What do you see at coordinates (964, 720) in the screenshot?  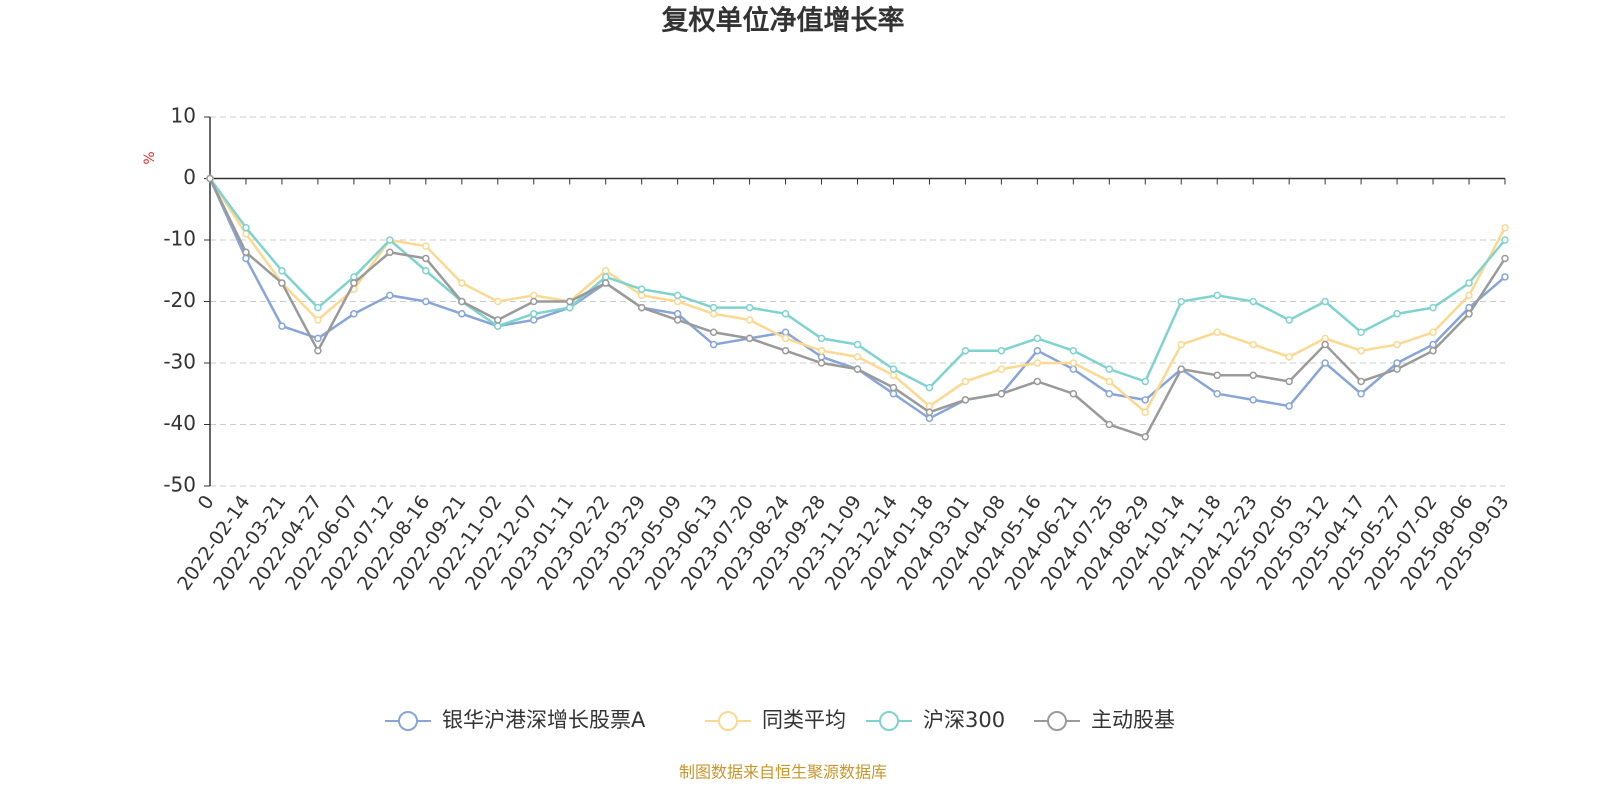 I see `legend-label: 沪深300` at bounding box center [964, 720].